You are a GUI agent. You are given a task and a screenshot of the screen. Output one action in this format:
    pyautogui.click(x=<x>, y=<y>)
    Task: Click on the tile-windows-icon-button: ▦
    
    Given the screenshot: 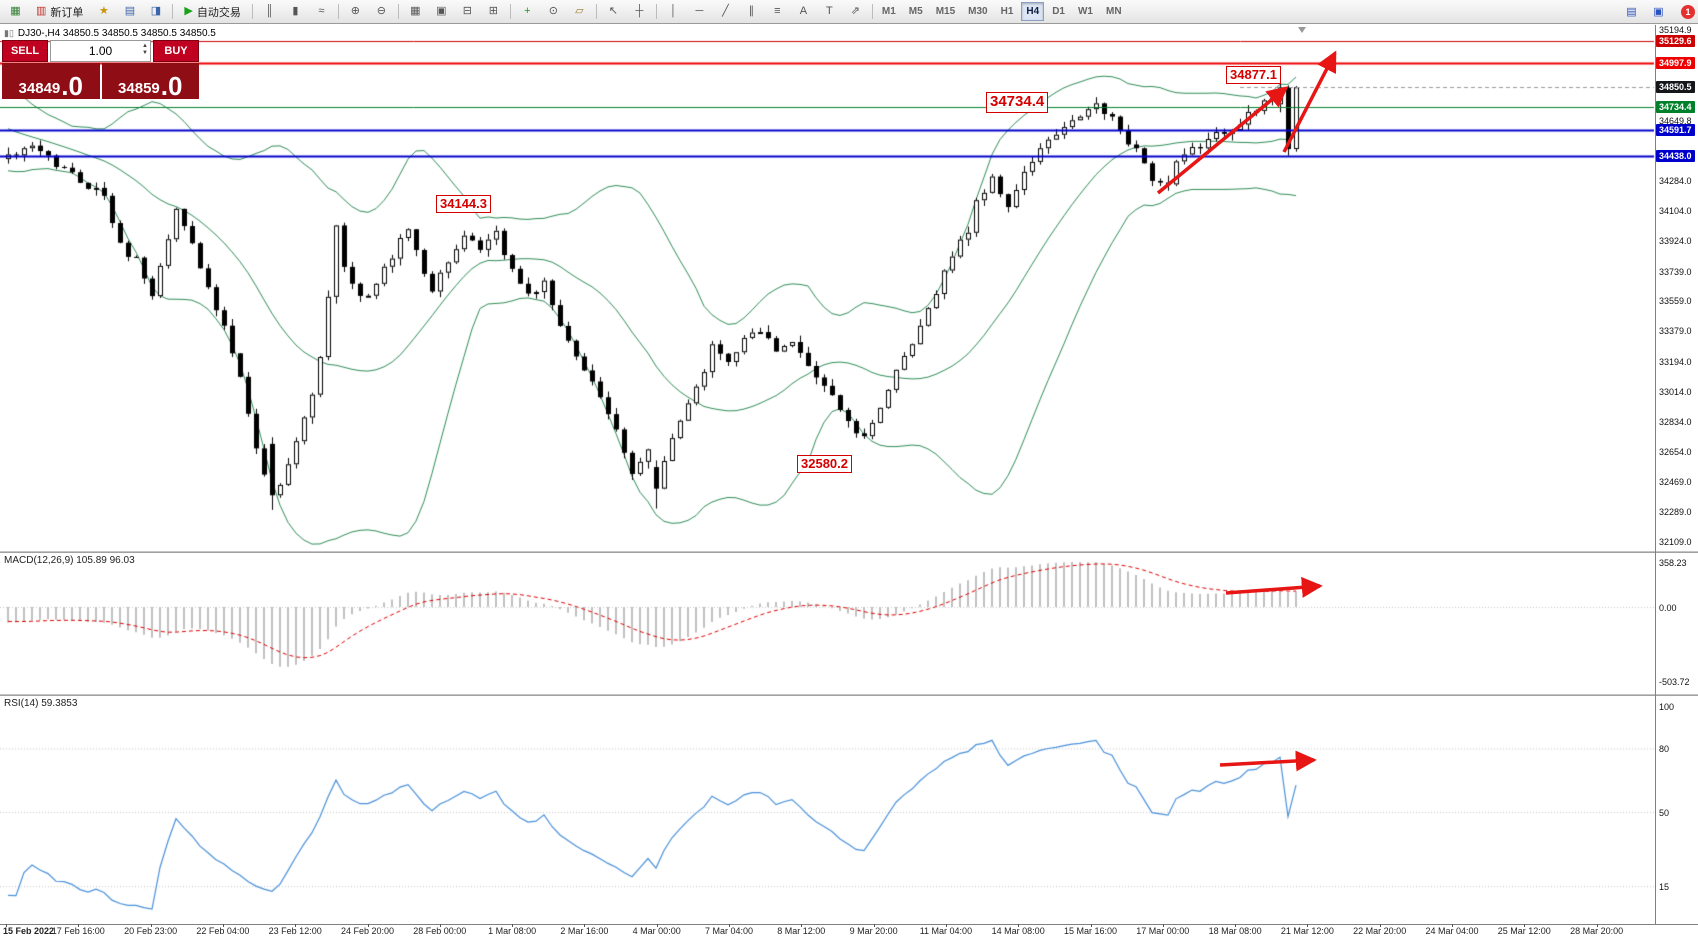 What is the action you would take?
    pyautogui.click(x=415, y=11)
    